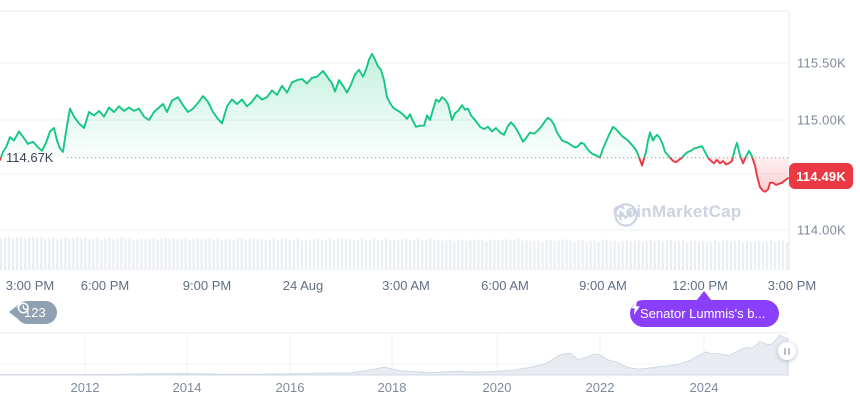 This screenshot has height=401, width=860. Describe the element at coordinates (704, 387) in the screenshot. I see `year-tick-label: 2024` at that location.